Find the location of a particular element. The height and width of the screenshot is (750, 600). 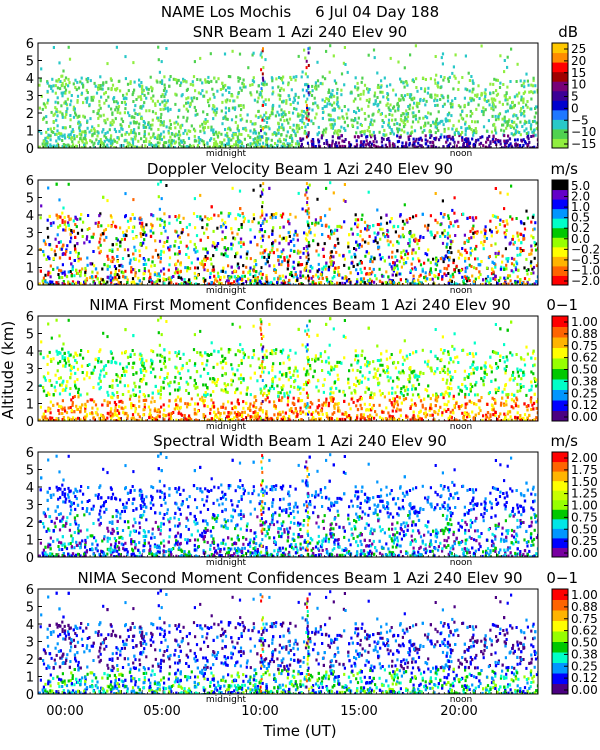

y-tick-label: 0 is located at coordinates (30, 149).